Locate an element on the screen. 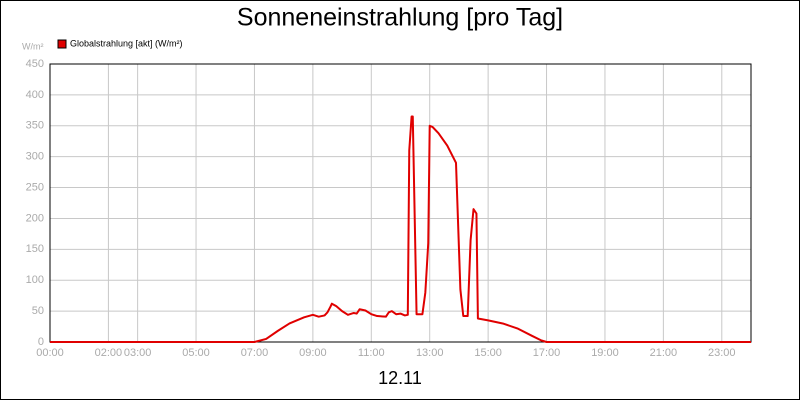 The image size is (800, 400). x-tick-label: 03:00 is located at coordinates (138, 353).